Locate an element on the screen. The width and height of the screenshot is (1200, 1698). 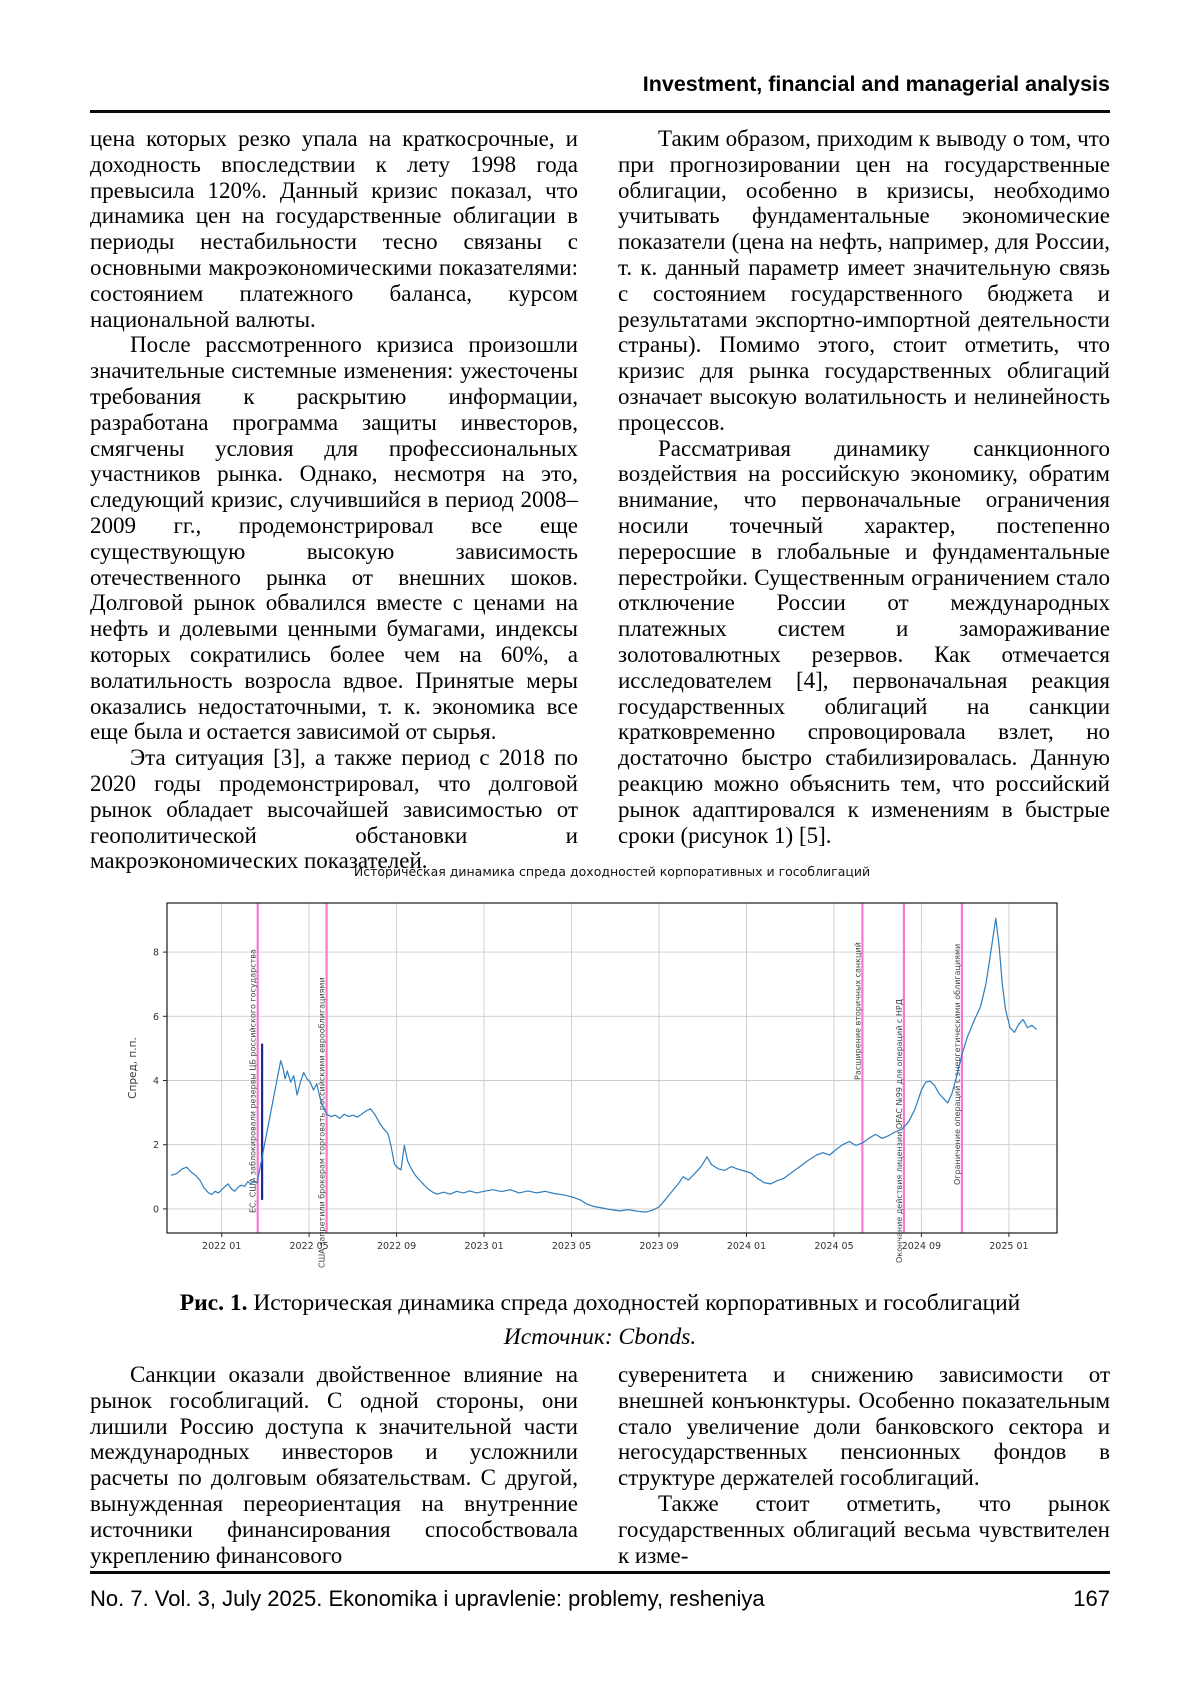
x-tick-label: 2024 05 is located at coordinates (833, 1246).